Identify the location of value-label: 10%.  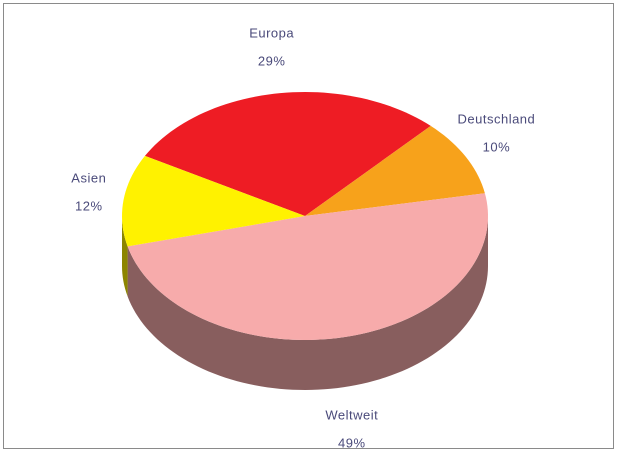
(497, 147).